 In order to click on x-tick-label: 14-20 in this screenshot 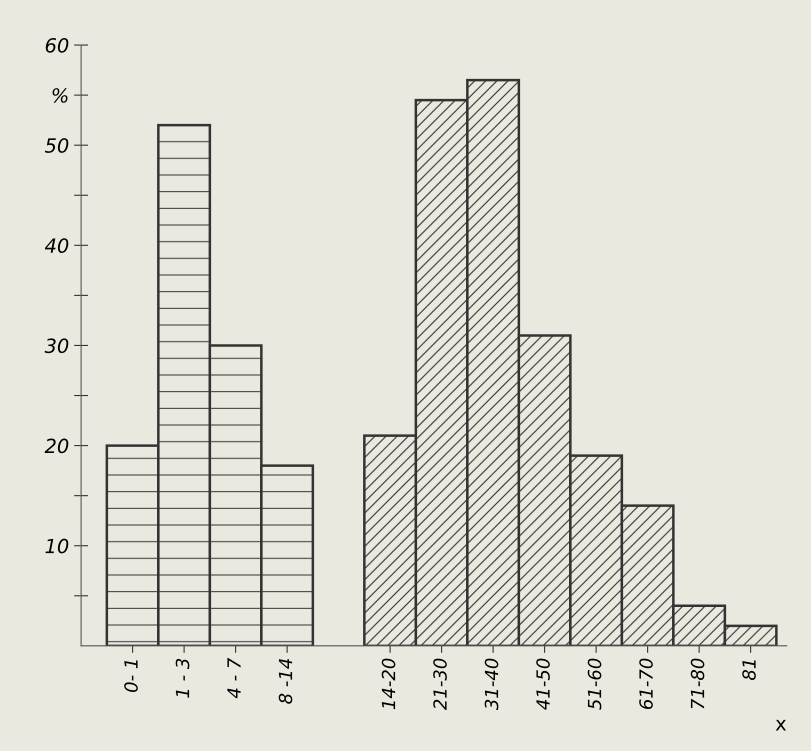, I will do `click(389, 684)`.